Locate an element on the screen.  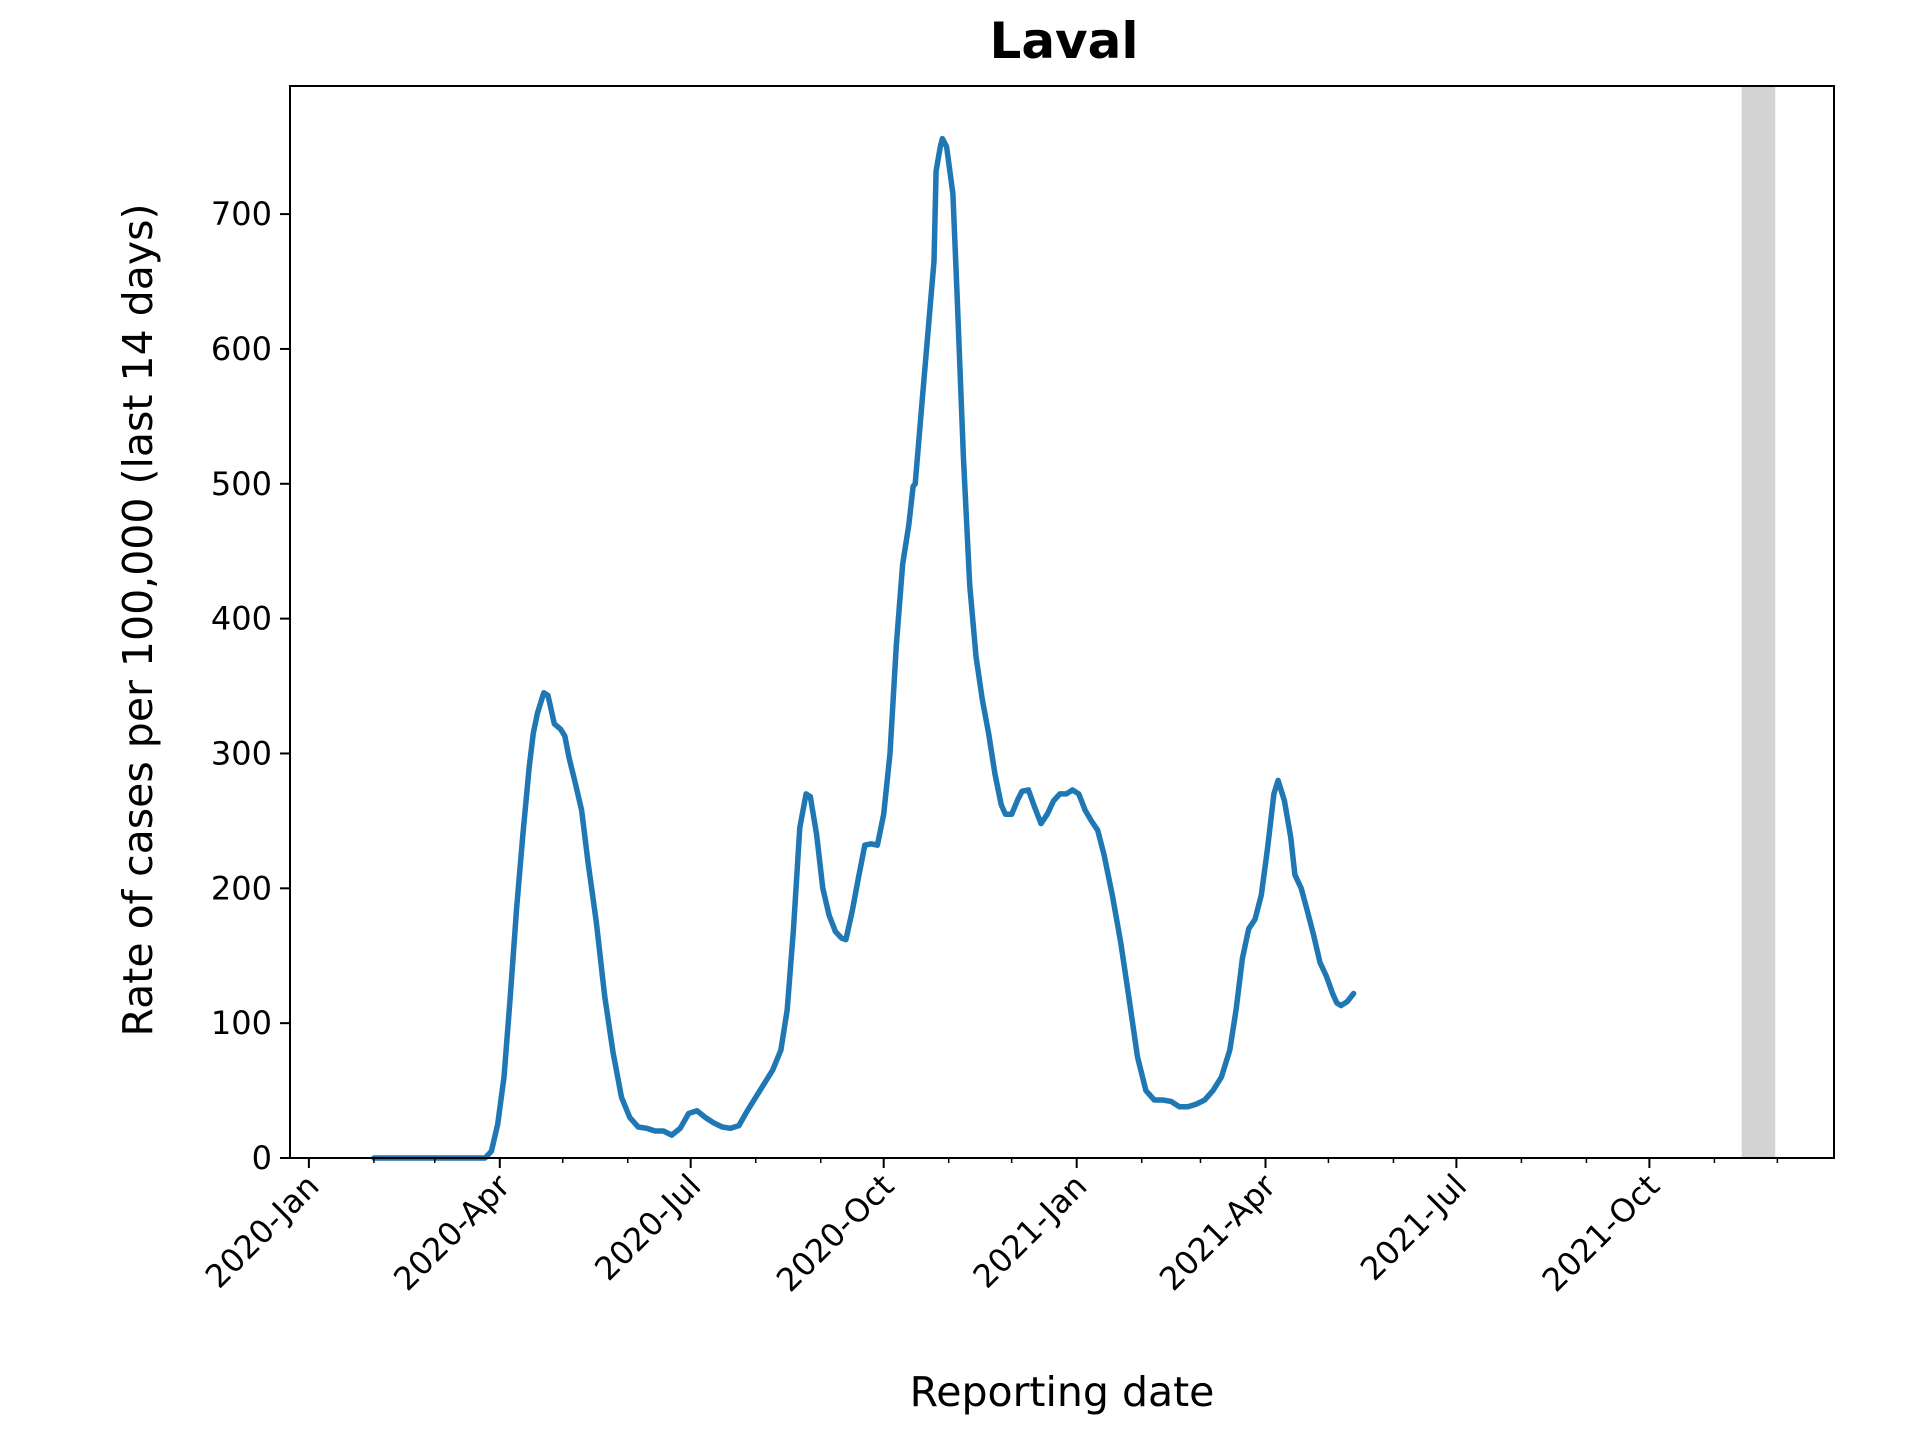
y-axis-title: Rate of cases per 100,000 (last 14 days) is located at coordinates (138, 620).